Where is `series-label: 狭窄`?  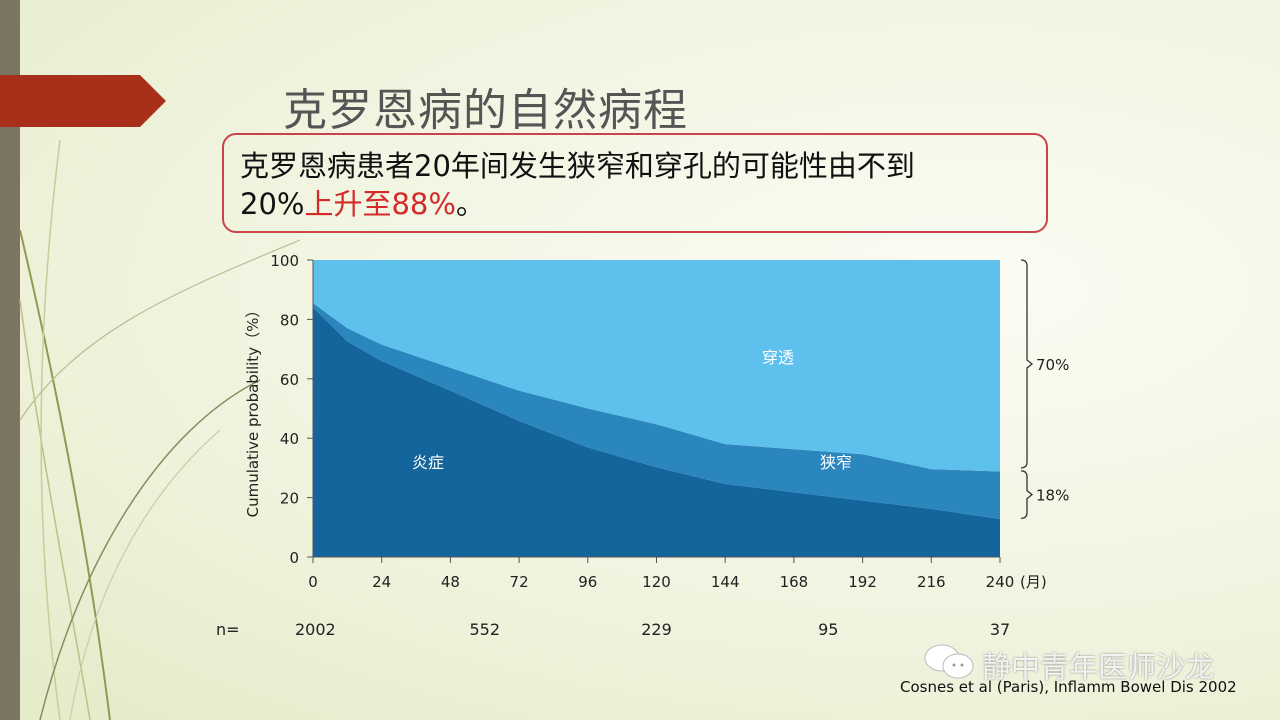 series-label: 狭窄 is located at coordinates (836, 462).